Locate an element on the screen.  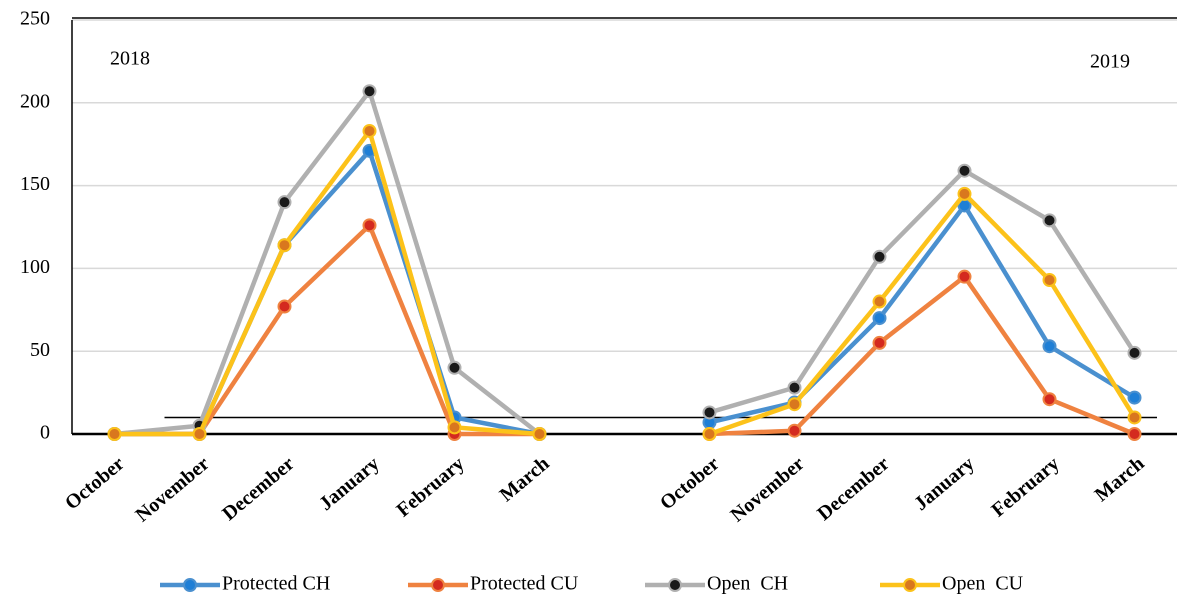
legend-label: Open CH is located at coordinates (747, 584).